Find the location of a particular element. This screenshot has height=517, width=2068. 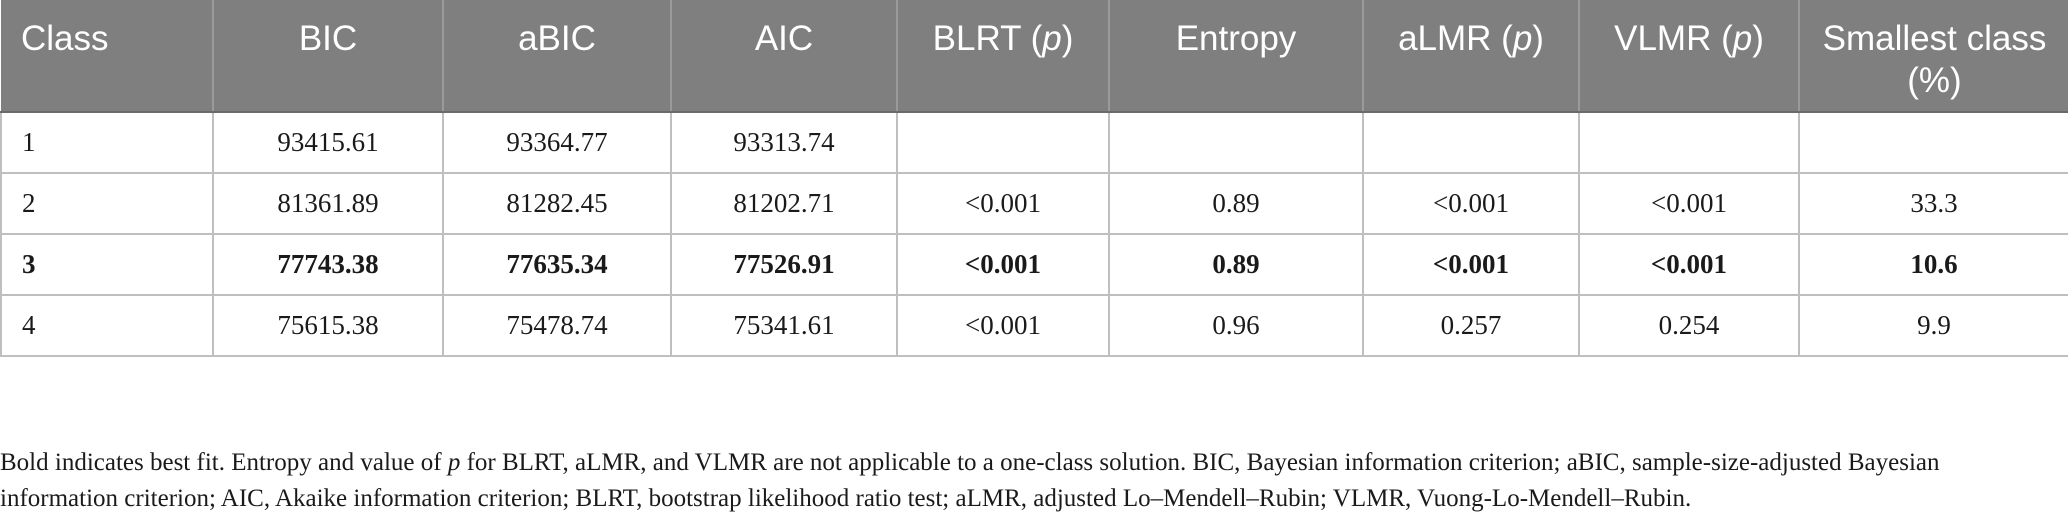

header-entropy: Entropy is located at coordinates (1236, 56).